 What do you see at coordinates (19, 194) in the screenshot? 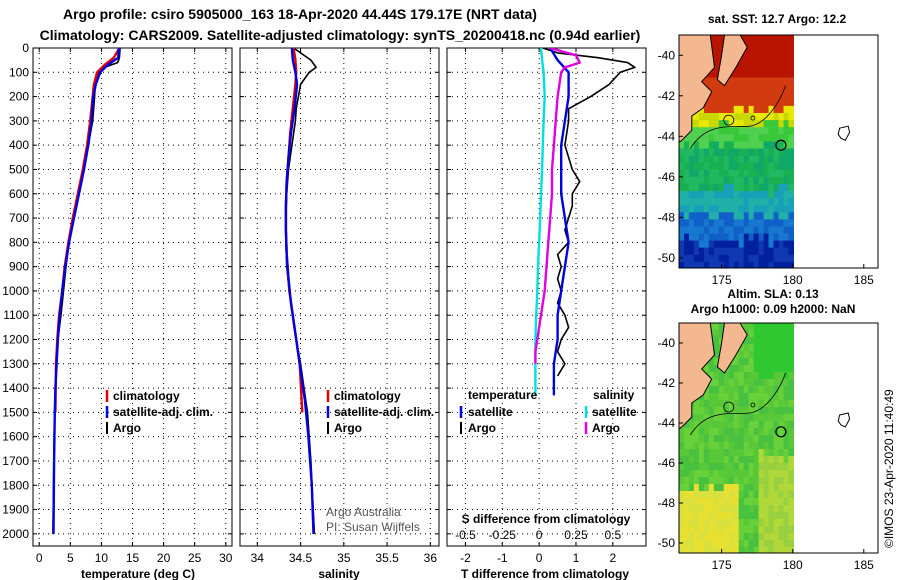
I see `y-tick-label: 600` at bounding box center [19, 194].